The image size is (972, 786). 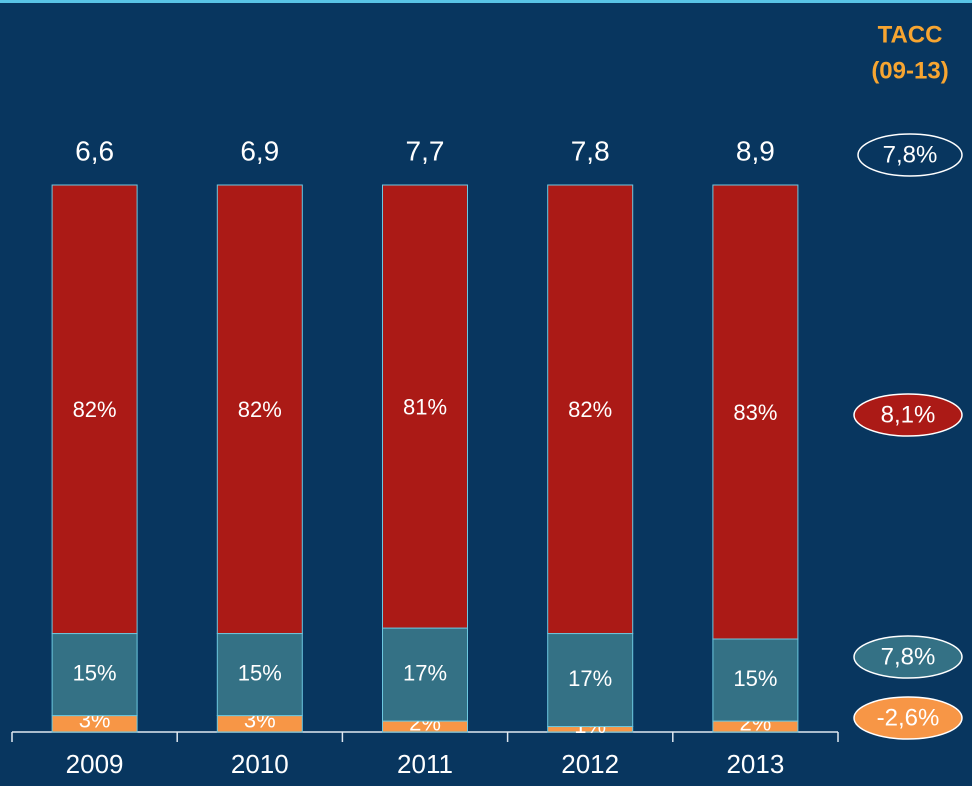 What do you see at coordinates (259, 150) in the screenshot?
I see `total-label: 6,9` at bounding box center [259, 150].